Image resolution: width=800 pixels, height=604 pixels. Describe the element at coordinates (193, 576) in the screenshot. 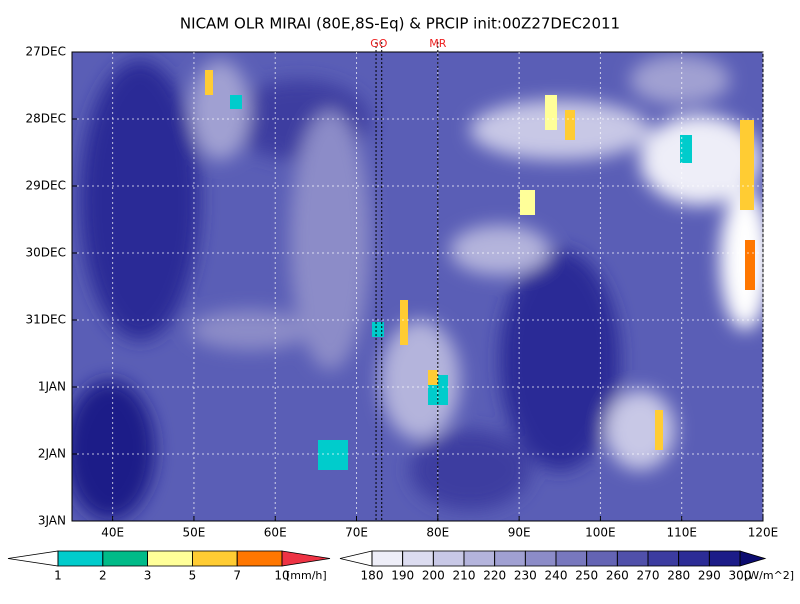

I see `colorbar-label: 5` at that location.